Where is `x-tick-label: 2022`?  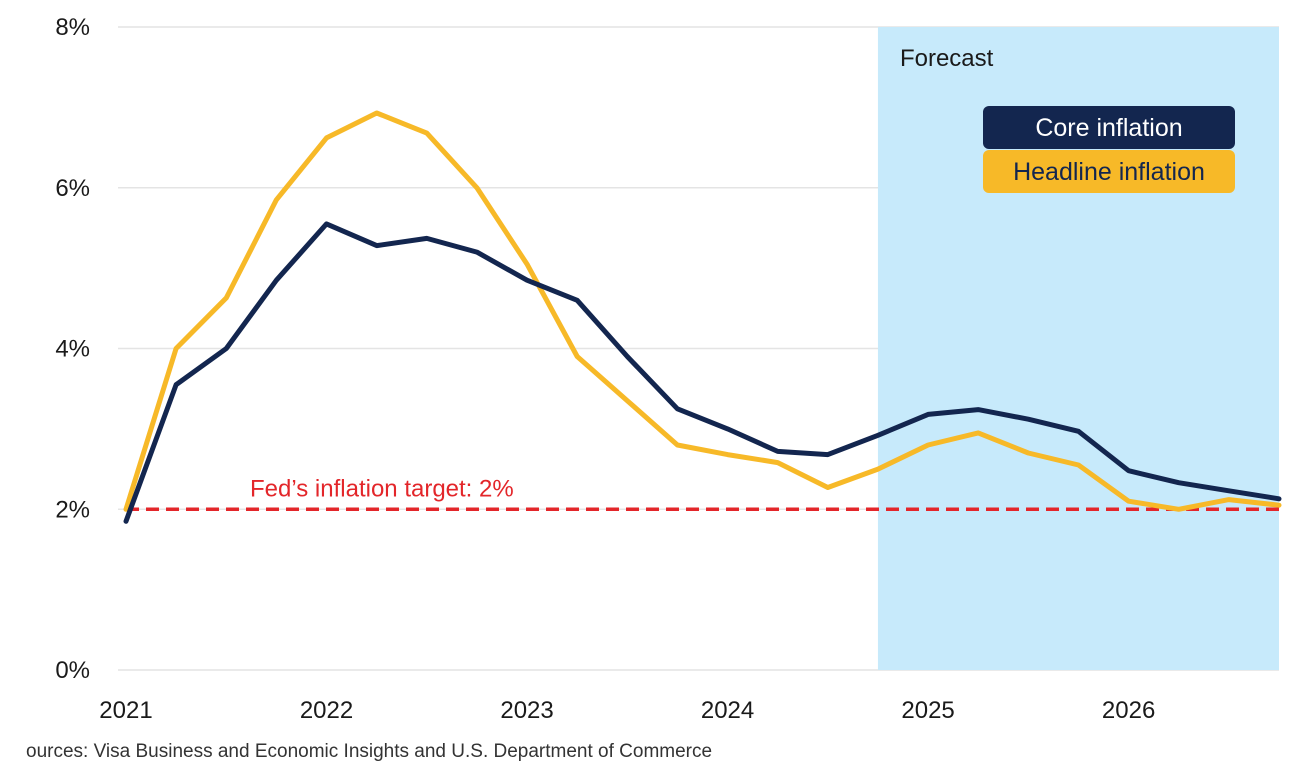
x-tick-label: 2022 is located at coordinates (326, 710).